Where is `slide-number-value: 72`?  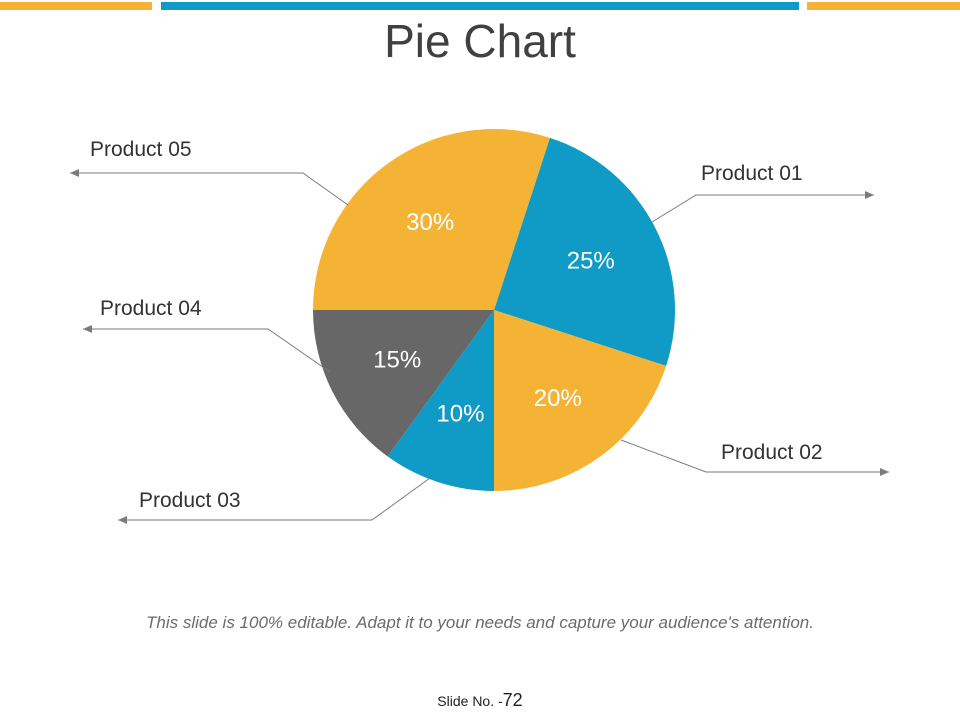
slide-number-value: 72 is located at coordinates (512, 700).